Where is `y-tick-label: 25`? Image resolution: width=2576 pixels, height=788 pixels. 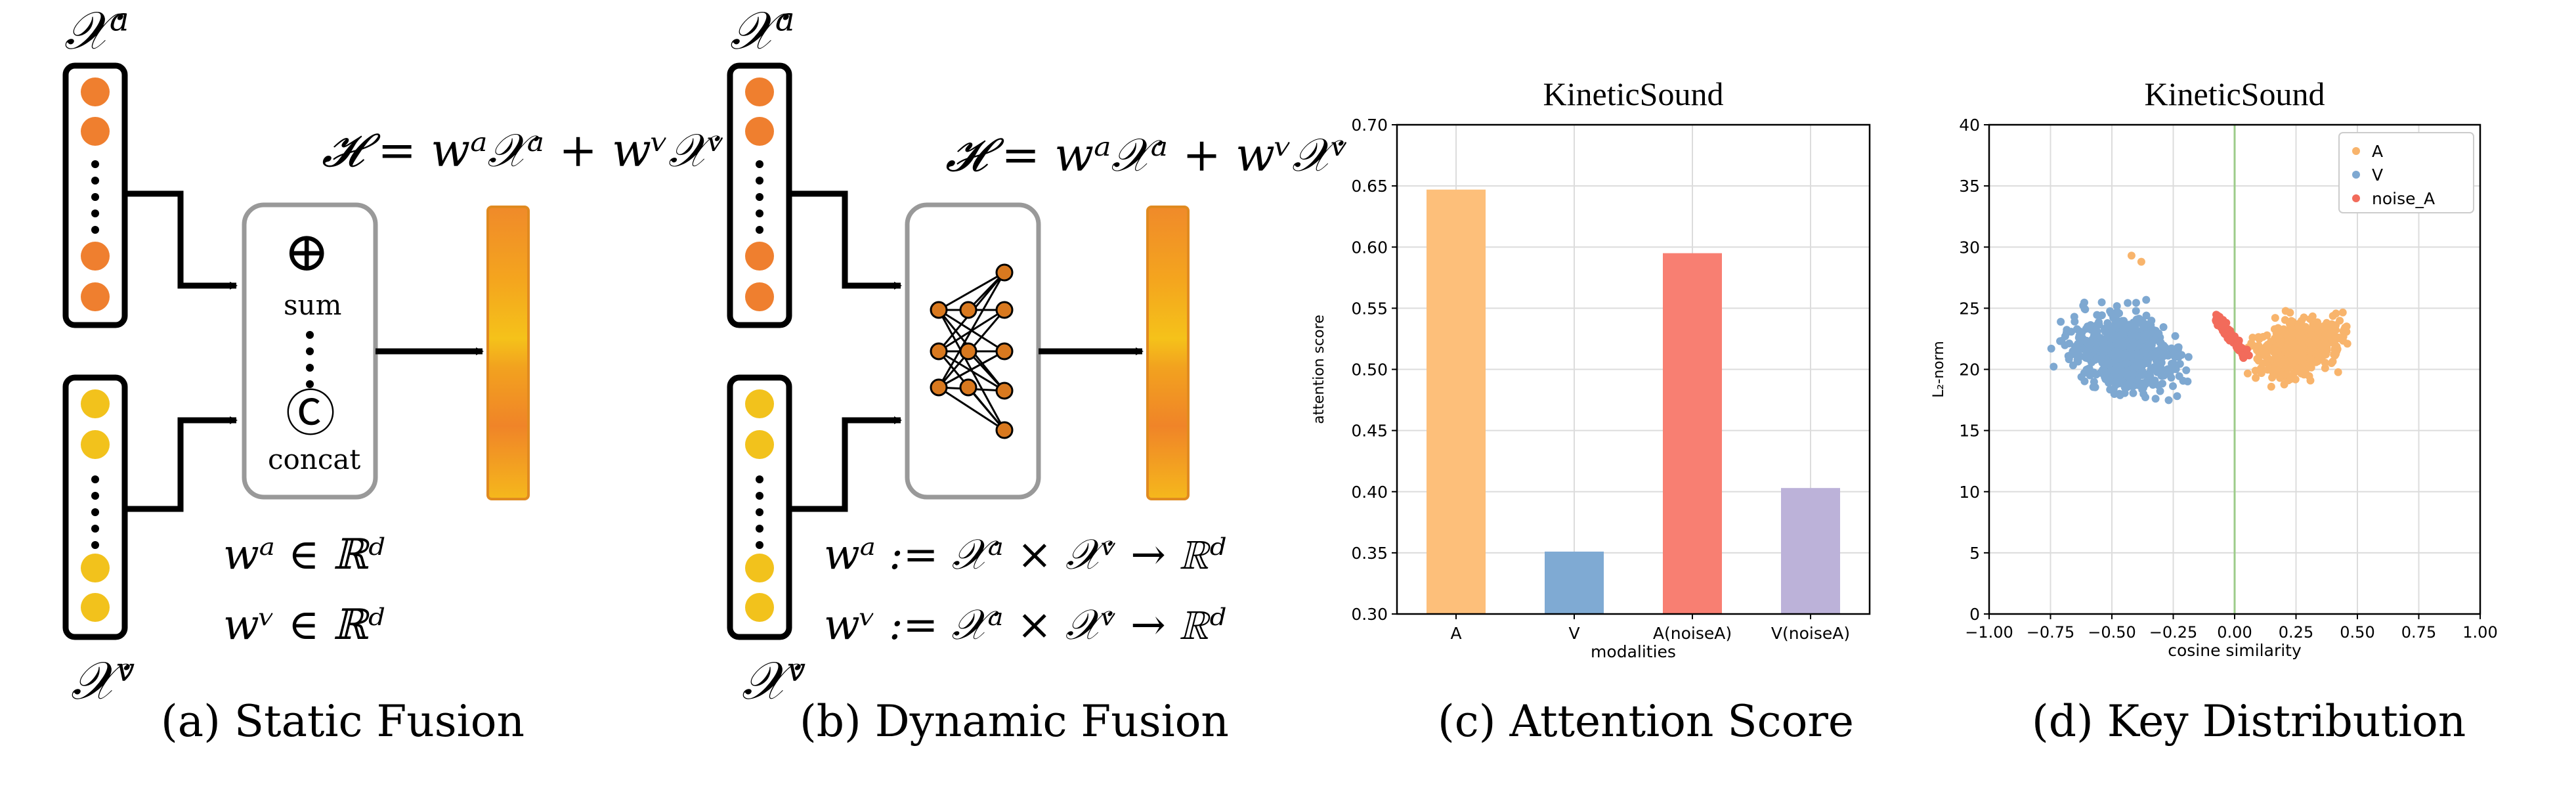 y-tick-label: 25 is located at coordinates (1969, 308).